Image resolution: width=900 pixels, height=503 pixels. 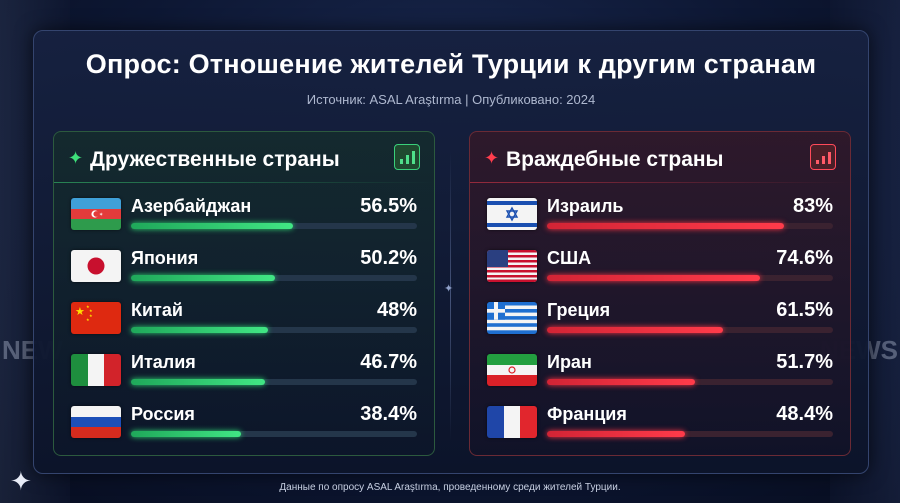 What do you see at coordinates (569, 362) in the screenshot?
I see `country-name: Иран` at bounding box center [569, 362].